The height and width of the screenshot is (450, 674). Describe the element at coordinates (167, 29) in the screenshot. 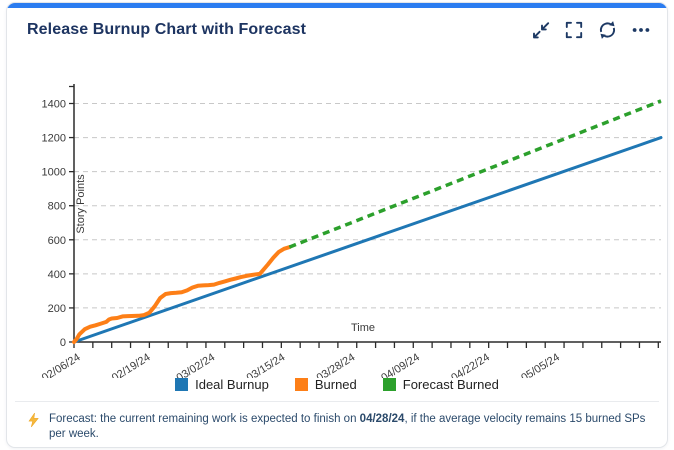

I see `widget-title: Release Burnup Chart with Forecast` at that location.